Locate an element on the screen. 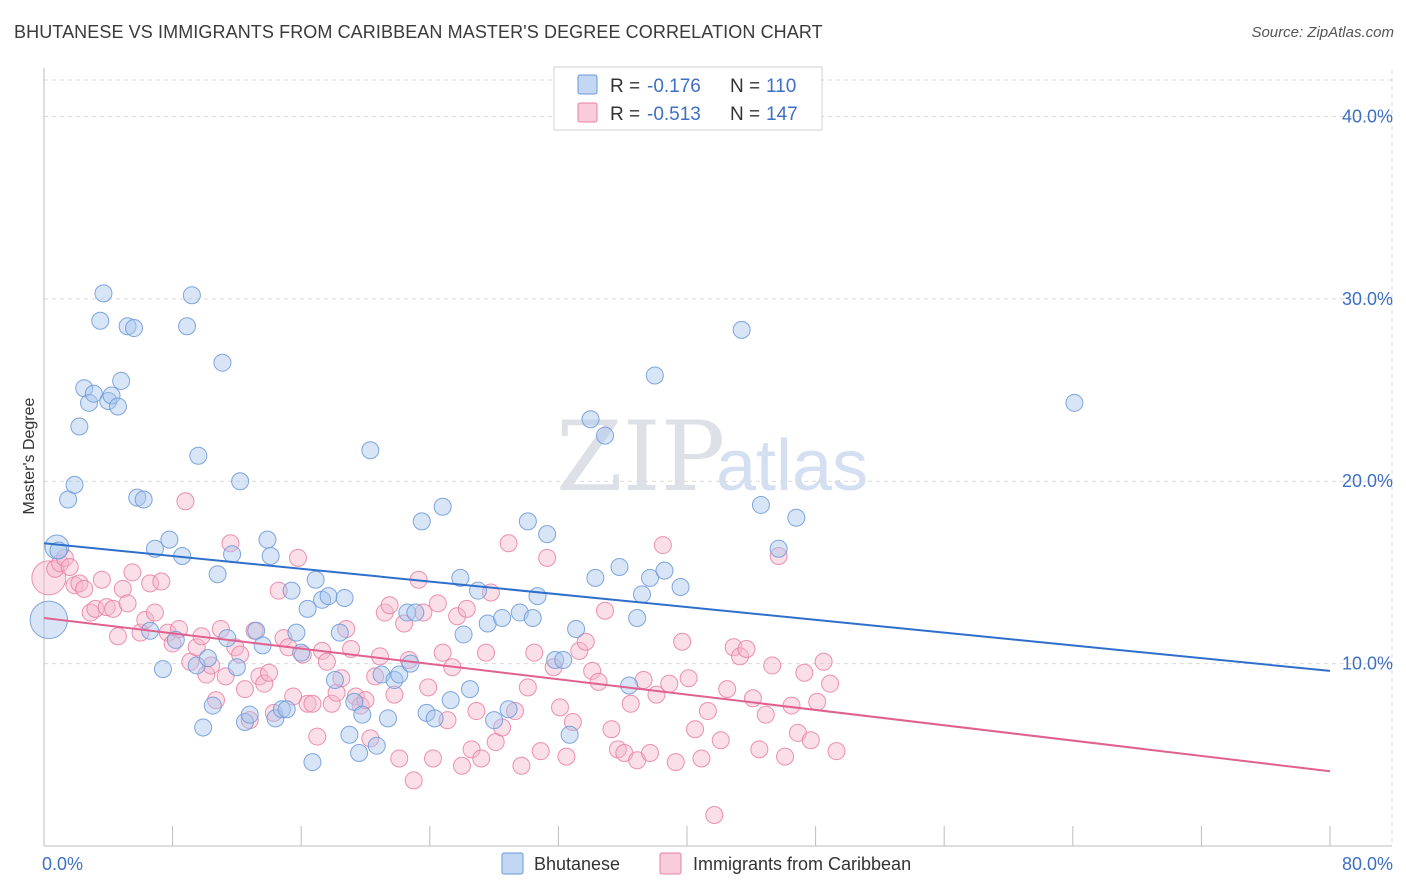 The height and width of the screenshot is (892, 1406). stats-n-value-0: 110 is located at coordinates (781, 86).